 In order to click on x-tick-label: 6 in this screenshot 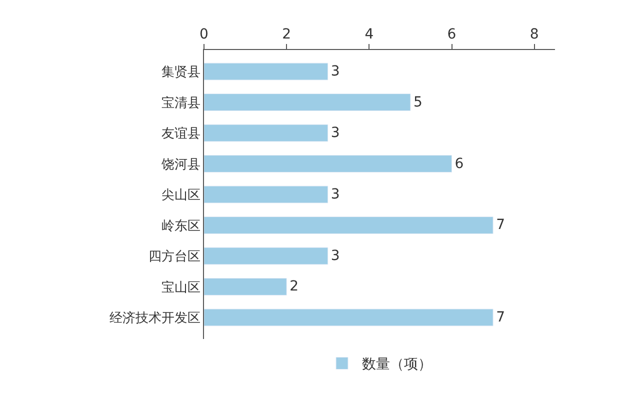, I will do `click(451, 34)`.